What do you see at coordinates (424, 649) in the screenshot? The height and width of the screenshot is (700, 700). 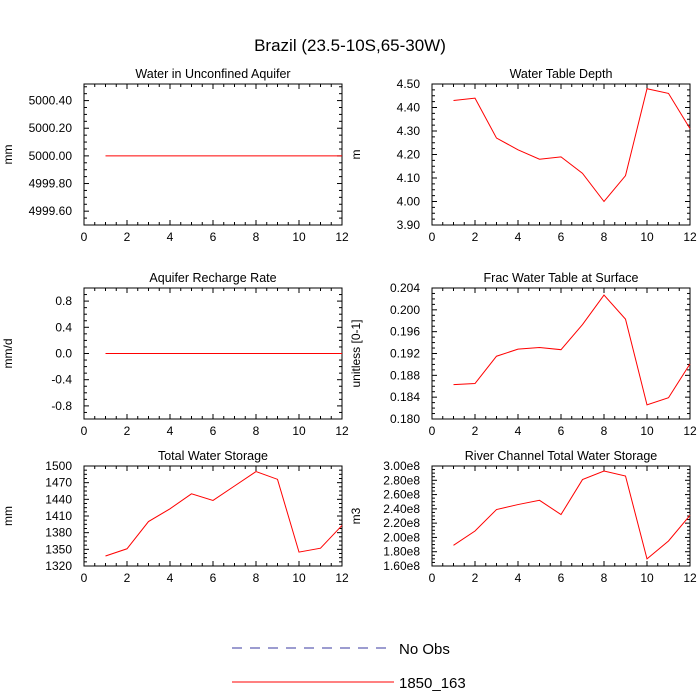 I see `legend-label-no-obs: No Obs` at bounding box center [424, 649].